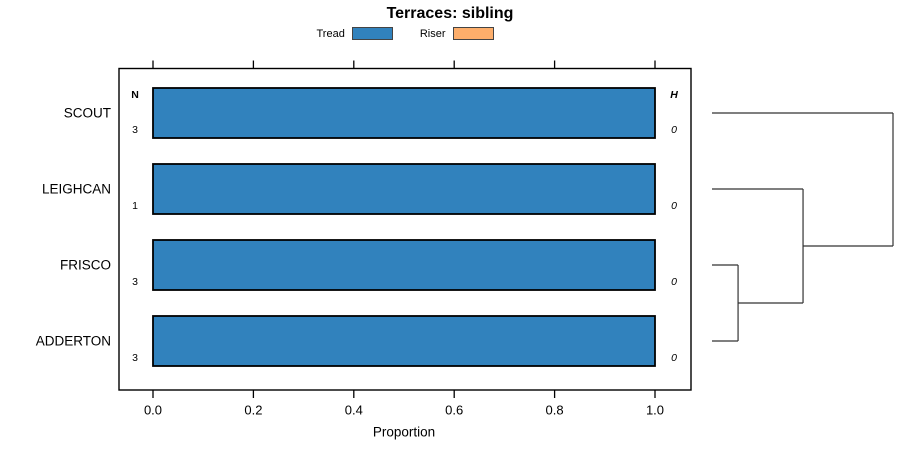  I want to click on n-value: 1, so click(135, 206).